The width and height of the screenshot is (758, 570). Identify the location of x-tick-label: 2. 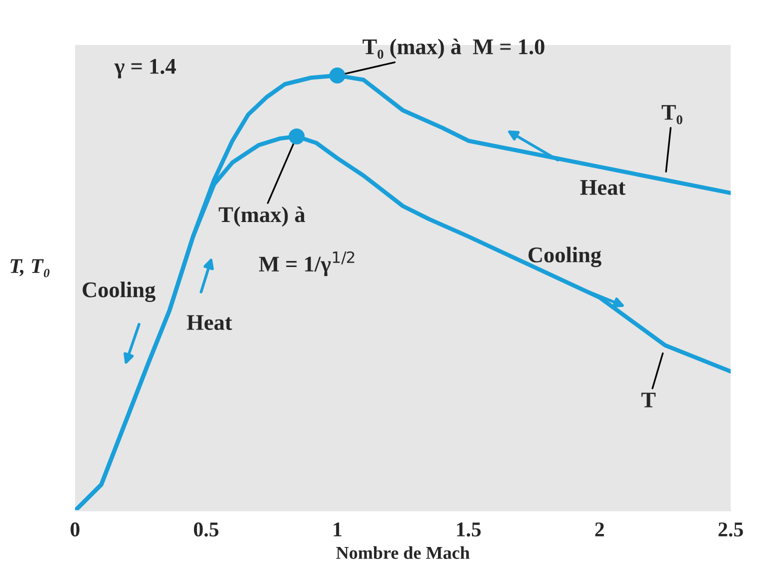
(599, 529).